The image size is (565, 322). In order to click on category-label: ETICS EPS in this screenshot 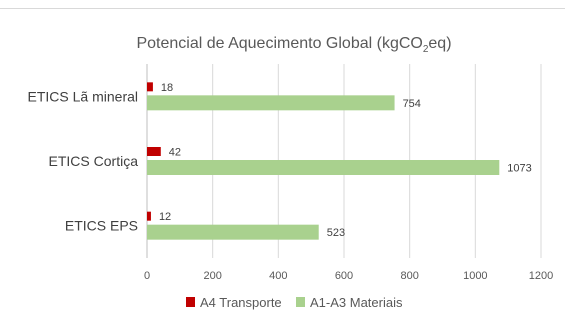, I will do `click(101, 226)`.